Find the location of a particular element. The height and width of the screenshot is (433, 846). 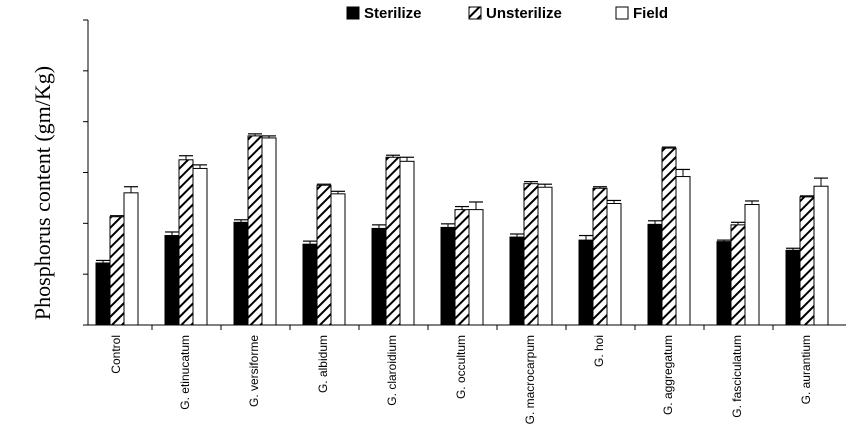

bar-sterilize-g-versiforme is located at coordinates (241, 273).